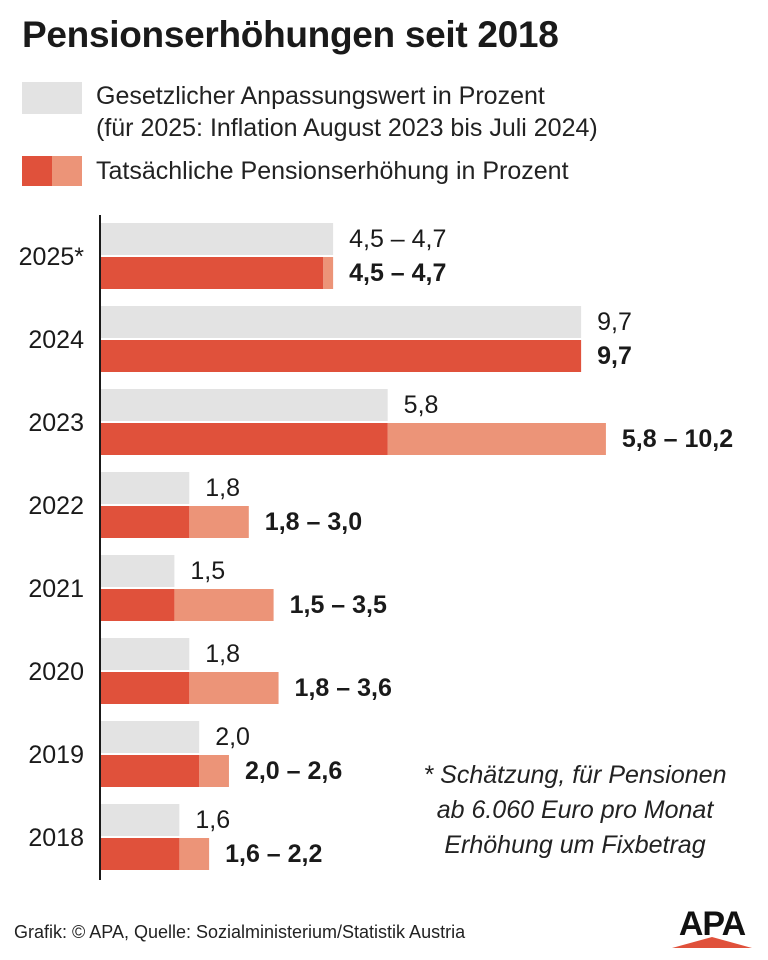  Describe the element at coordinates (67, 171) in the screenshot. I see `legend-swatch-actual-extra` at that location.